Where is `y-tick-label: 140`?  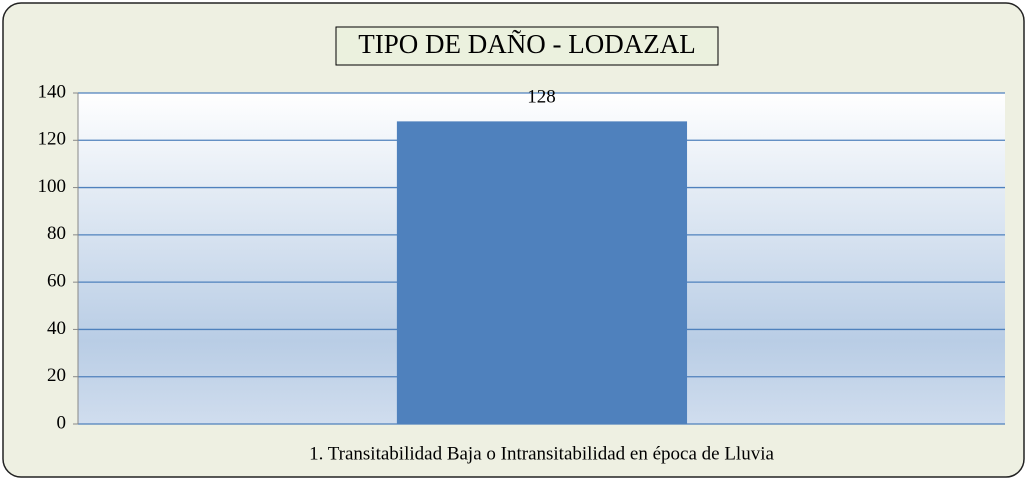
y-tick-label: 140 is located at coordinates (52, 91).